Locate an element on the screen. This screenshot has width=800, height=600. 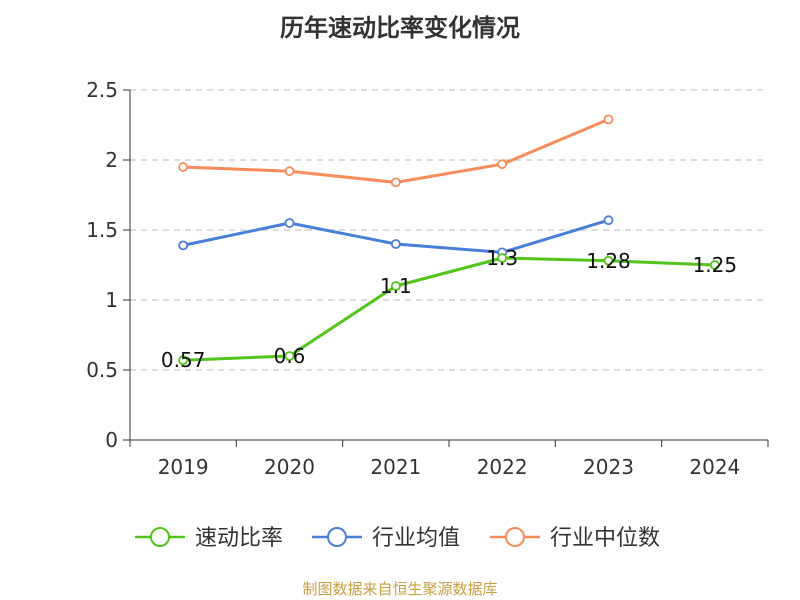
legend-label: 行业中位数 is located at coordinates (605, 538).